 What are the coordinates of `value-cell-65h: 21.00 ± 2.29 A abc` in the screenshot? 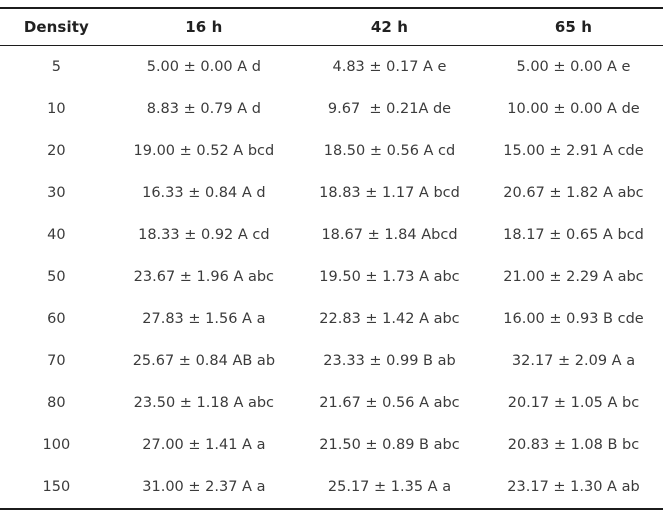 It's located at (573, 277).